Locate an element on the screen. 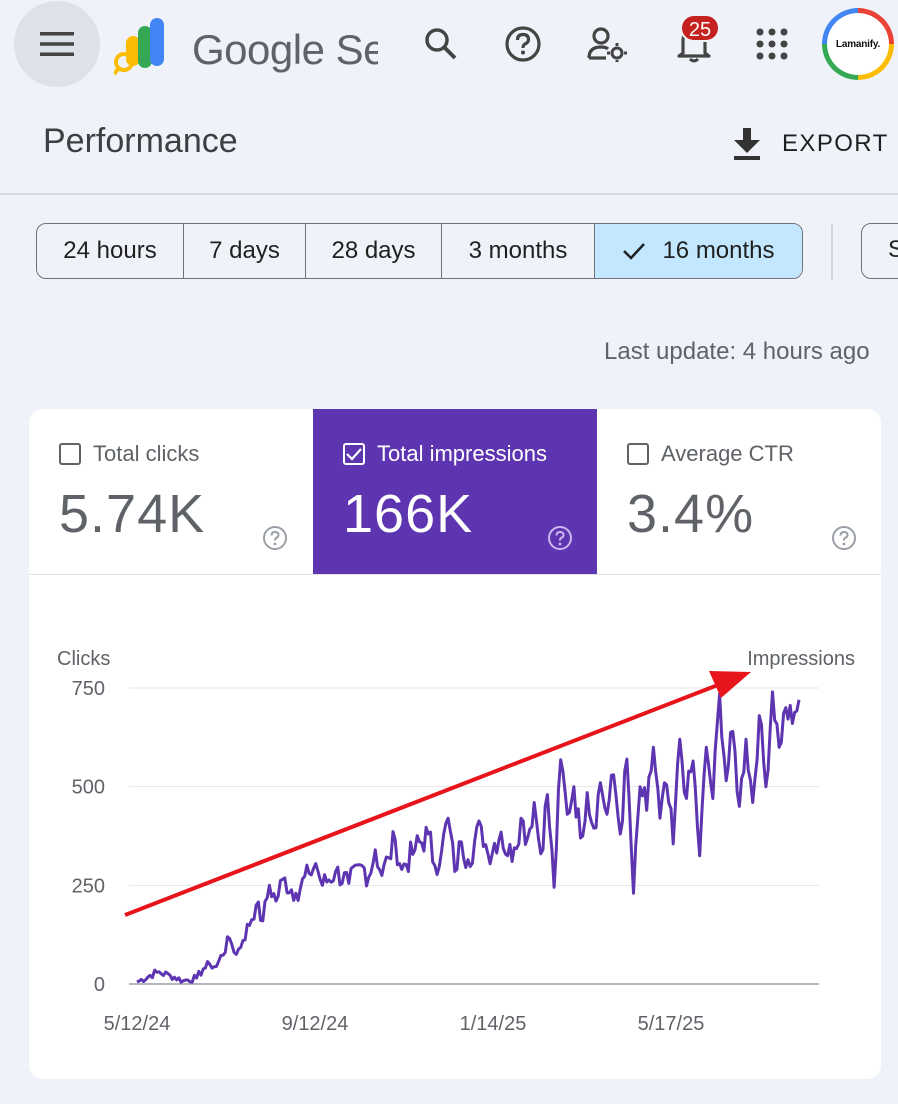 The width and height of the screenshot is (898, 1104). left-axis-label: Clicks is located at coordinates (83, 659).